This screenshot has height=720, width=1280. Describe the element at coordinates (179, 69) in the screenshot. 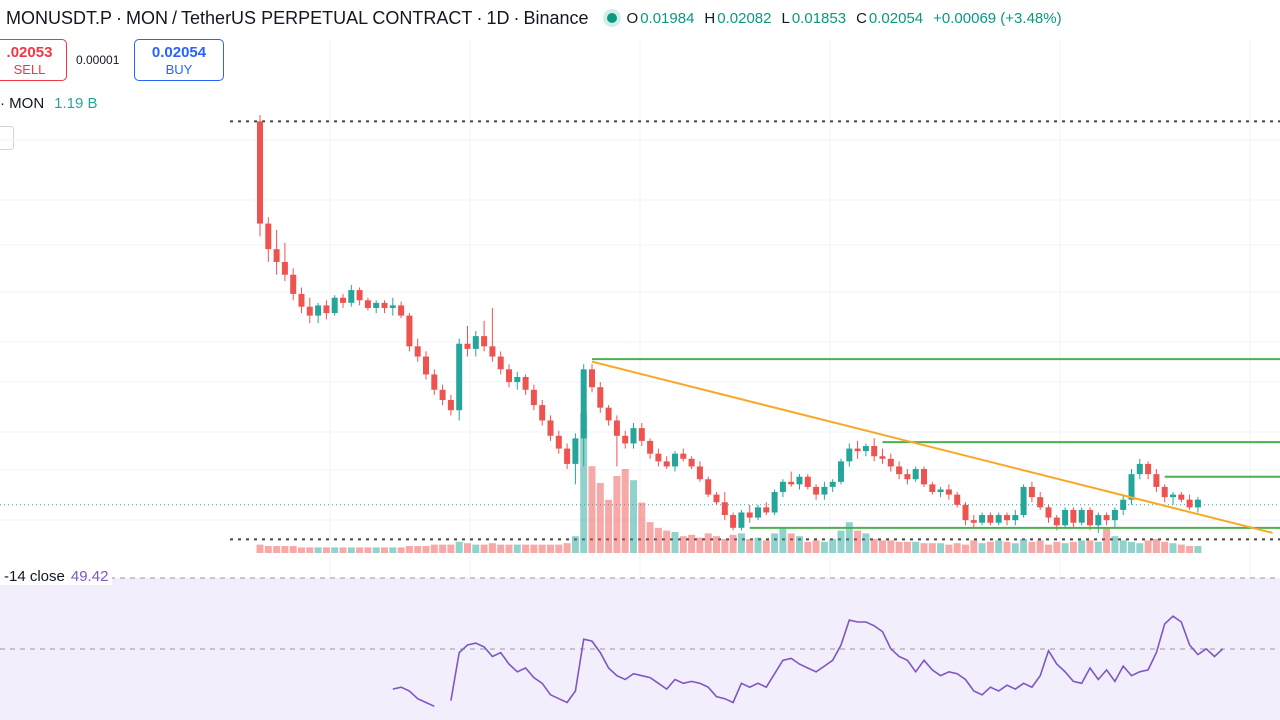

I see `buy-label: BUY` at that location.